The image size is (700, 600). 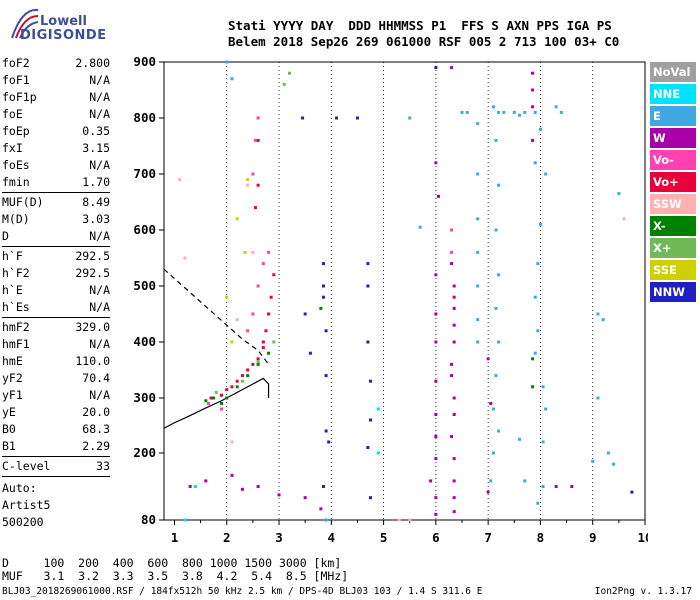 What do you see at coordinates (63, 35) in the screenshot?
I see `logo-text-digisonde: DIGISONDE` at bounding box center [63, 35].